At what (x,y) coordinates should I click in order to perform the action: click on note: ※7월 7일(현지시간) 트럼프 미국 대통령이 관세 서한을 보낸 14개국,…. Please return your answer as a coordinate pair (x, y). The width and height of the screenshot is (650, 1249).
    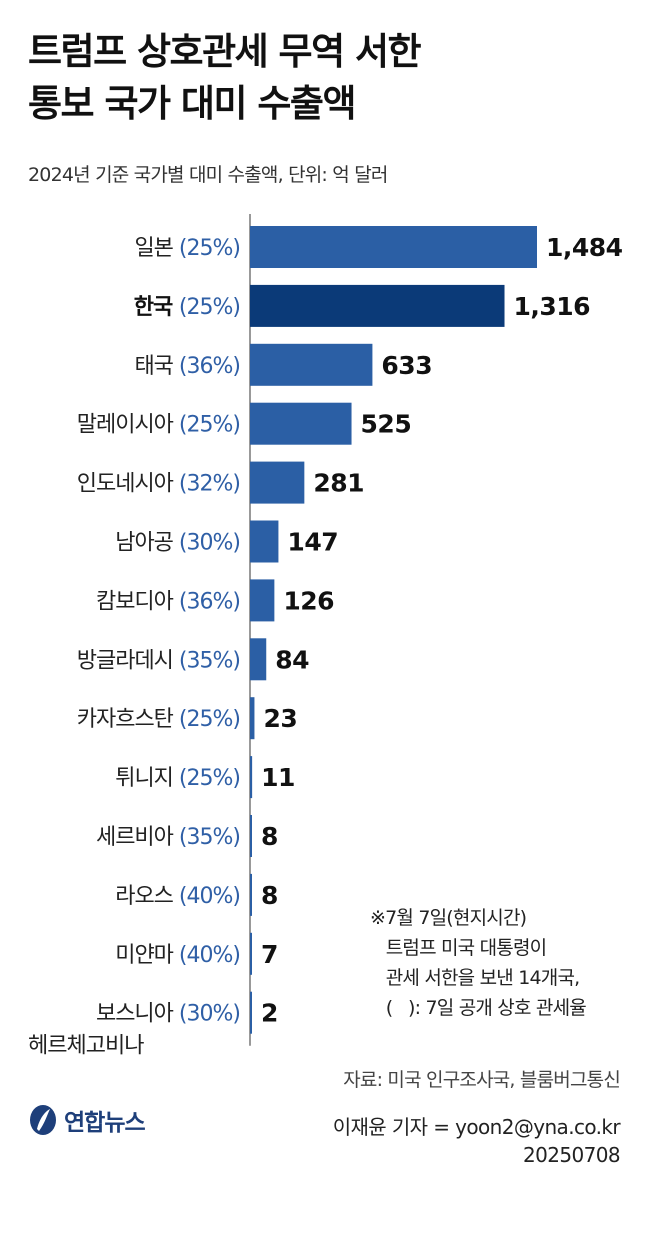
    Looking at the image, I should click on (478, 963).